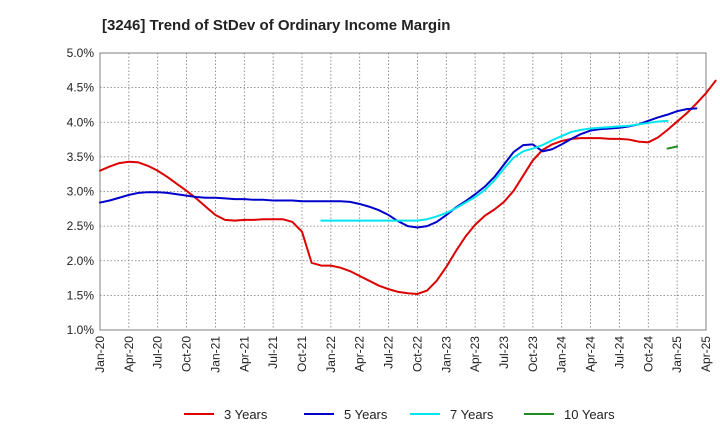 The image size is (720, 440). What do you see at coordinates (273, 352) in the screenshot?
I see `x-tick-label: Jul-21` at bounding box center [273, 352].